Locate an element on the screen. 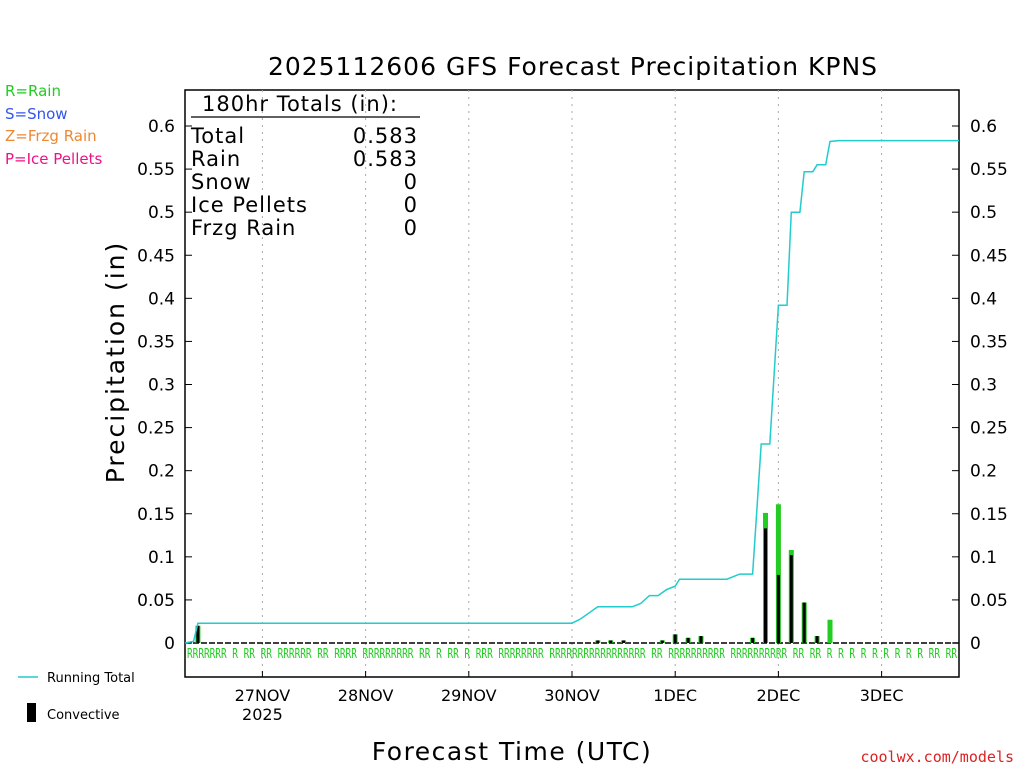 The width and height of the screenshot is (1024, 768). y-tick-label-right: 0.3 is located at coordinates (983, 386).